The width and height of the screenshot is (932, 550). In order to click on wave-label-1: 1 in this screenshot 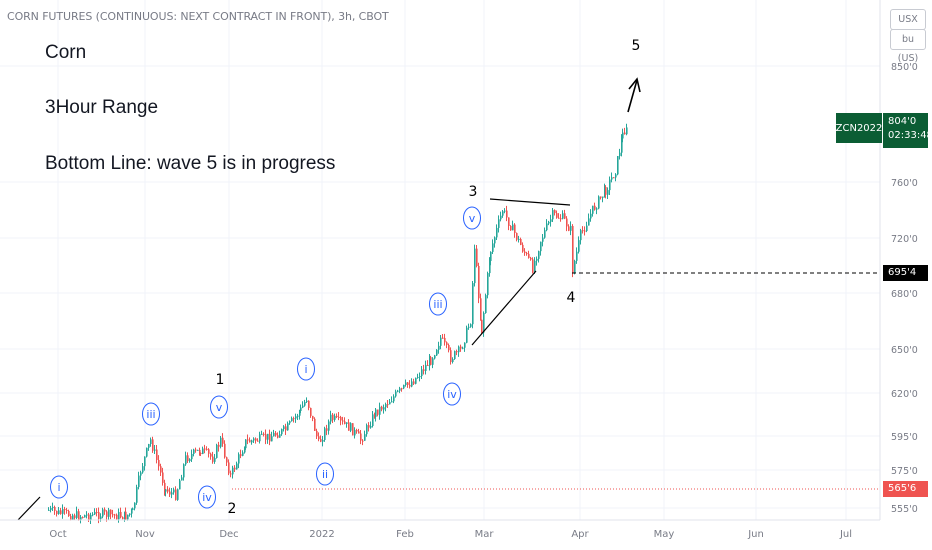, I will do `click(220, 380)`.